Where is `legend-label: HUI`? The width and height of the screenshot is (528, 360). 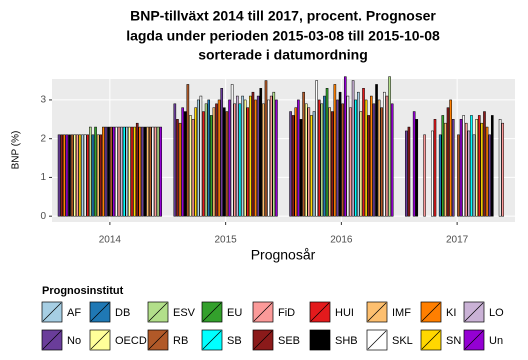
legend-label: HUI is located at coordinates (344, 313).